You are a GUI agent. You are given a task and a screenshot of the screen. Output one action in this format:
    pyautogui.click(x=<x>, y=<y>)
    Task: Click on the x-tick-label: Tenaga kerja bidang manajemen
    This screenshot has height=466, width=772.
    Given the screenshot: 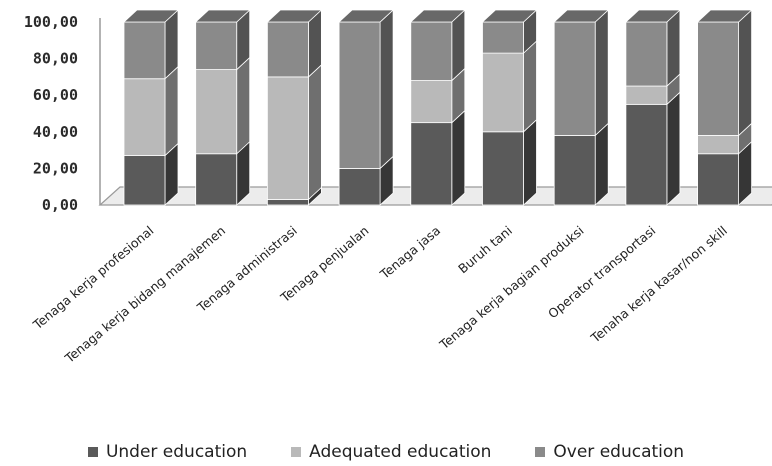 What is the action you would take?
    pyautogui.click(x=144, y=294)
    